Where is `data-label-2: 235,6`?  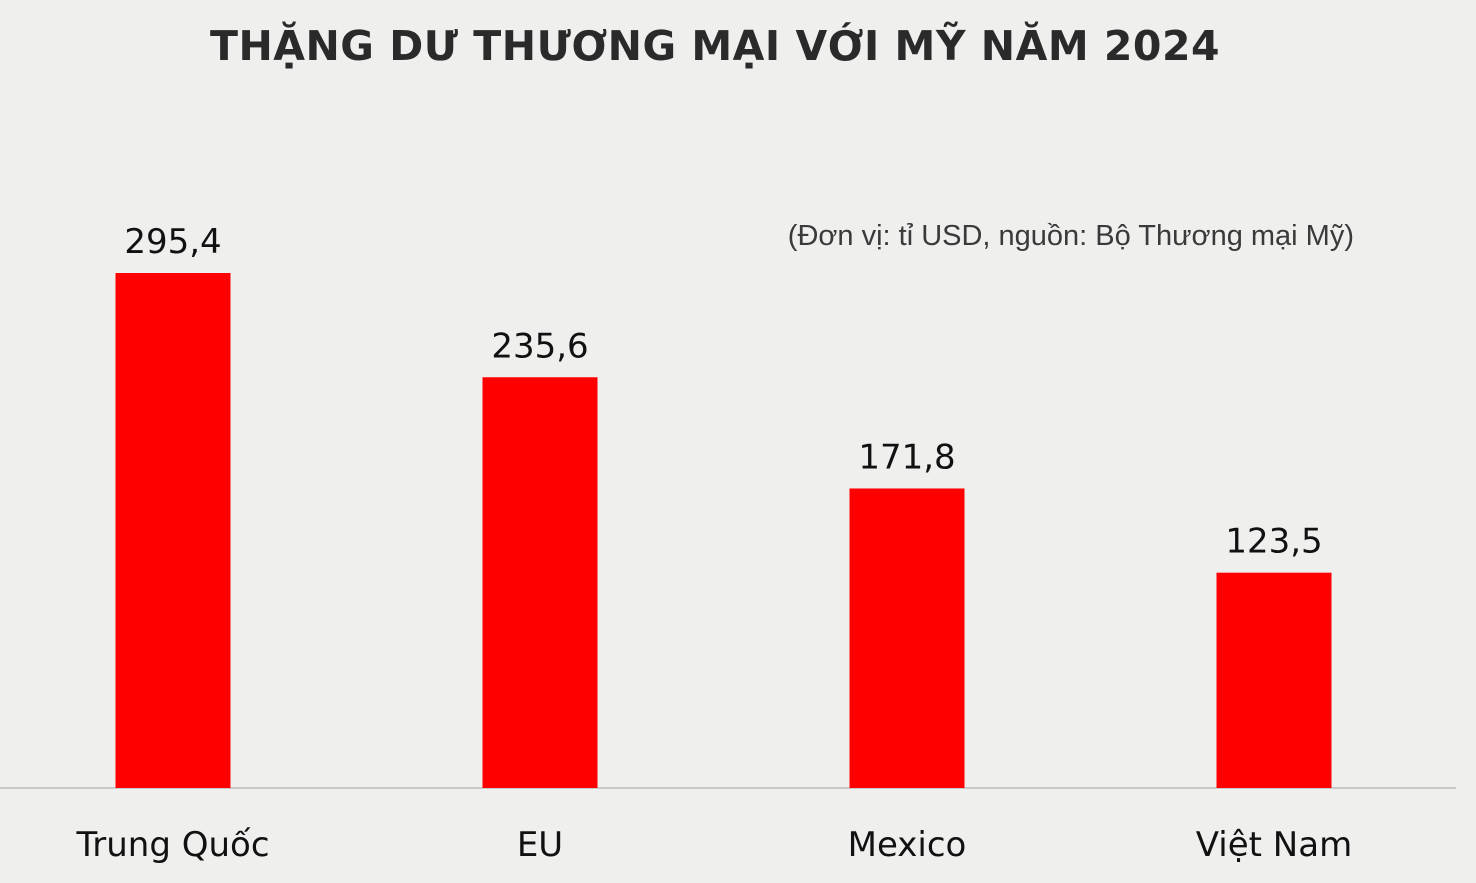
data-label-2: 235,6 is located at coordinates (539, 346).